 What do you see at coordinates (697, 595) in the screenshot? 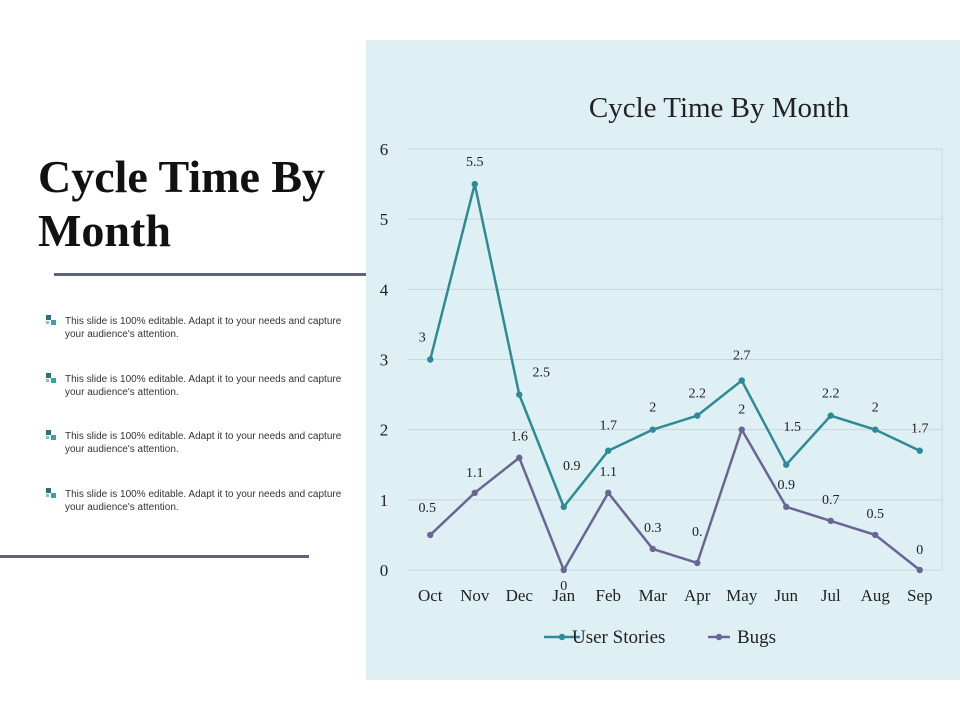
I see `x-tick-label: Apr` at bounding box center [697, 595].